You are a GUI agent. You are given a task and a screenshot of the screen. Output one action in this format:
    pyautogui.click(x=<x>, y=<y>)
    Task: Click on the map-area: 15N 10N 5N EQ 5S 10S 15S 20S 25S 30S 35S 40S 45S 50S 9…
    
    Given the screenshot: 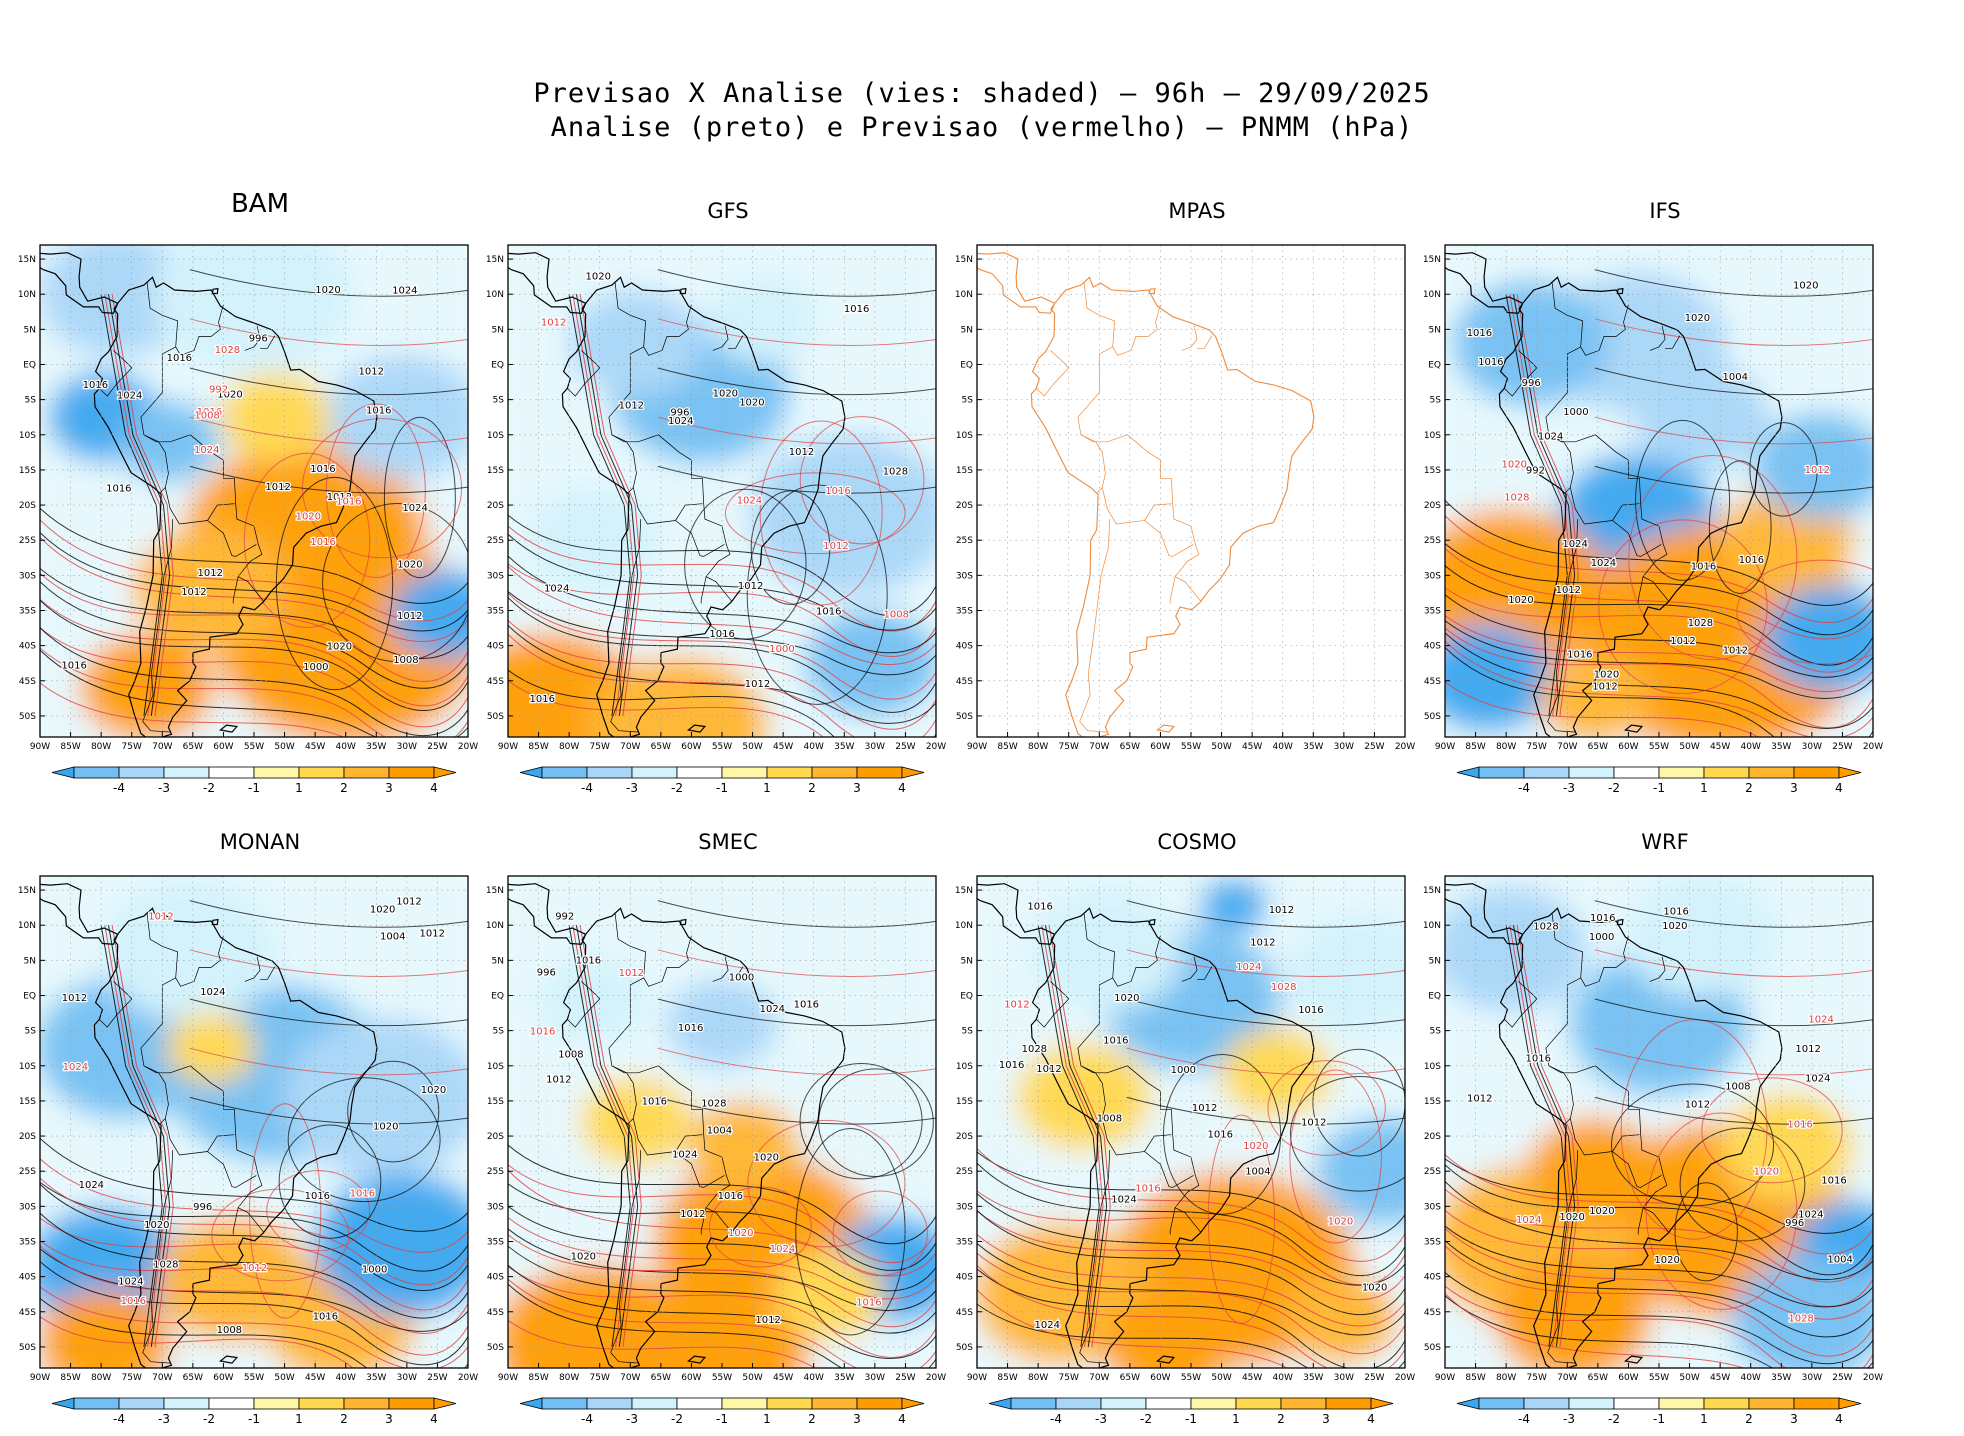 What is the action you would take?
    pyautogui.click(x=1185, y=498)
    